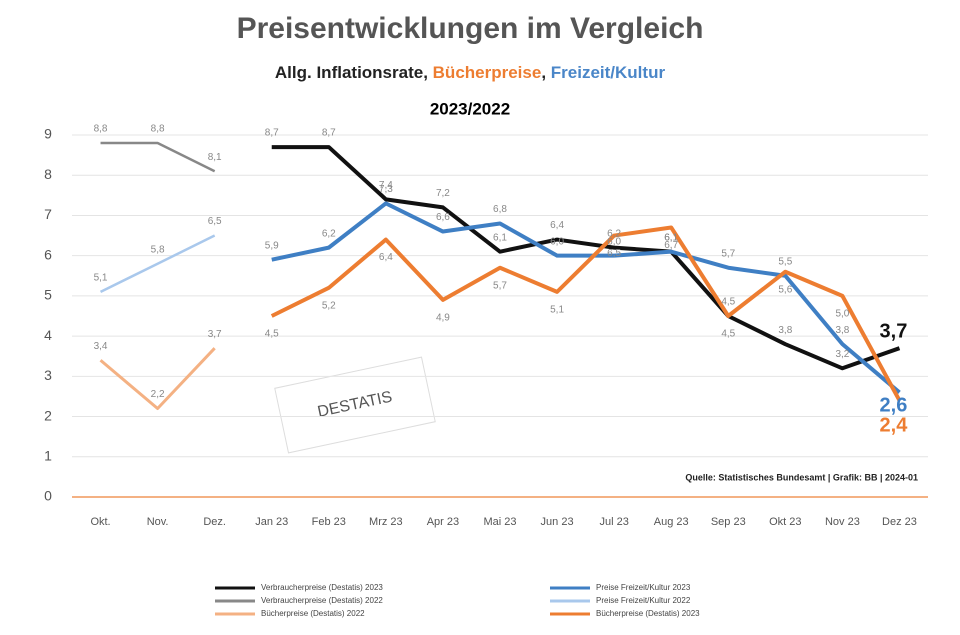 The image size is (960, 635). What do you see at coordinates (443, 193) in the screenshot?
I see `value-label: 7,2` at bounding box center [443, 193].